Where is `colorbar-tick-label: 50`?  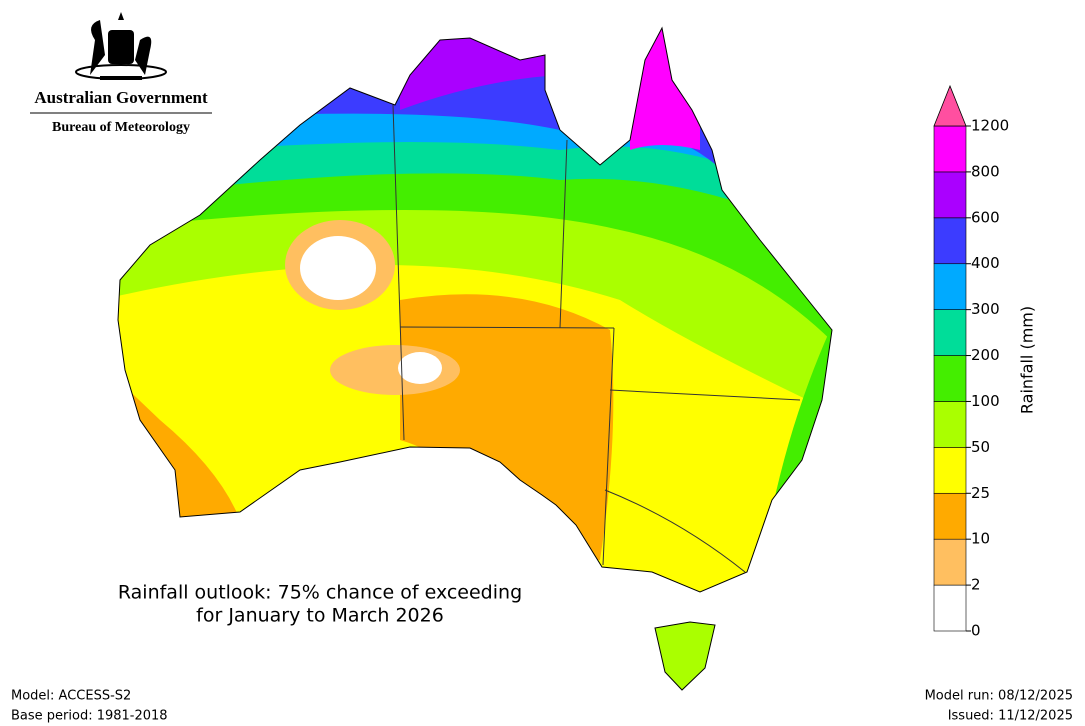
colorbar-tick-label: 50 is located at coordinates (980, 447).